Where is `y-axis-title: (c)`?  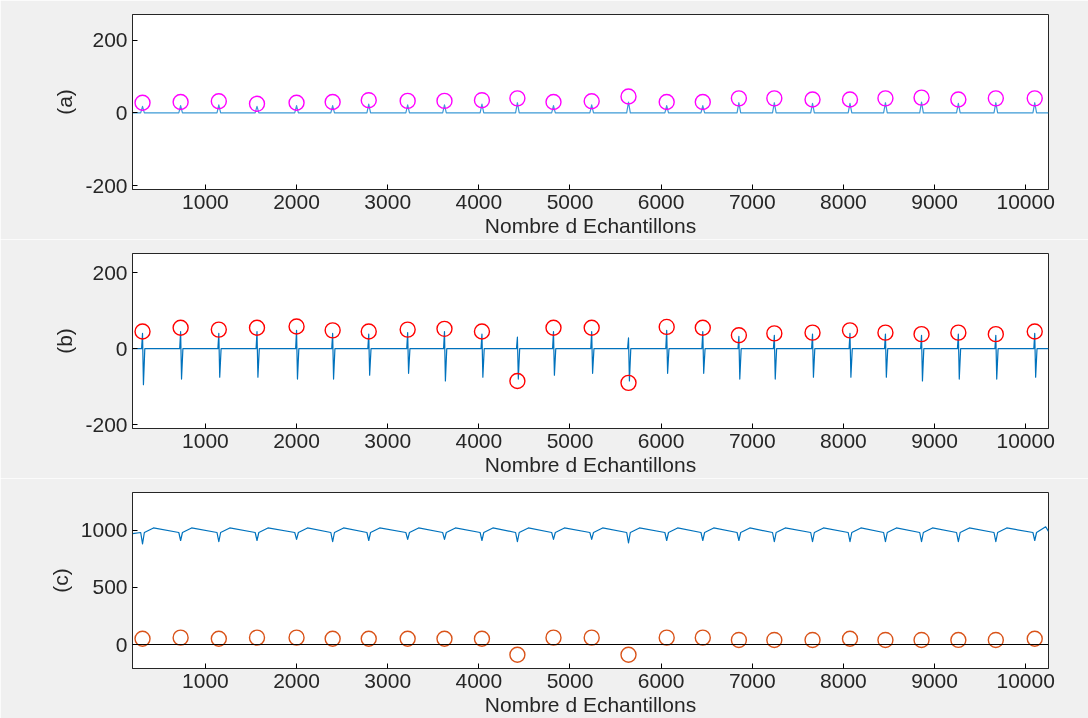 y-axis-title: (c) is located at coordinates (60, 580).